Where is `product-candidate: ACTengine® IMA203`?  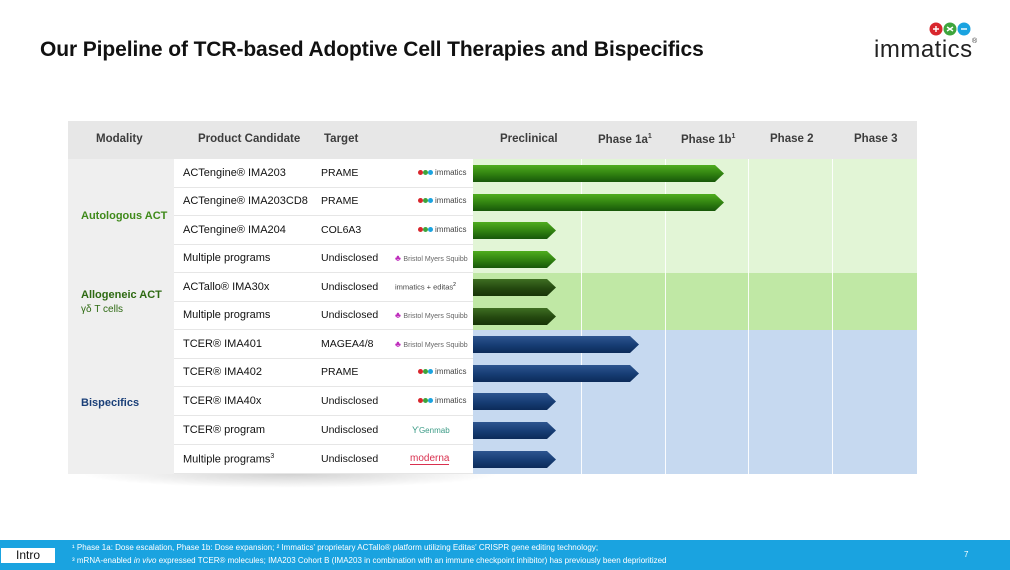 product-candidate: ACTengine® IMA203 is located at coordinates (234, 173).